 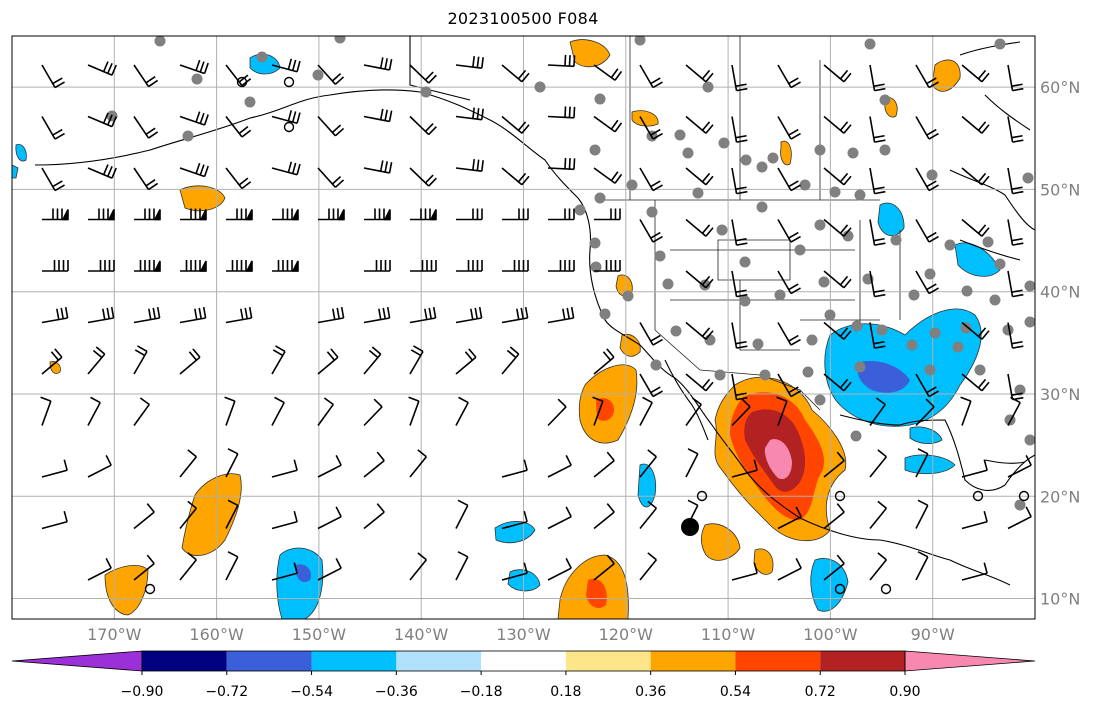 What do you see at coordinates (1060, 496) in the screenshot?
I see `lat-tick-label: 20°N` at bounding box center [1060, 496].